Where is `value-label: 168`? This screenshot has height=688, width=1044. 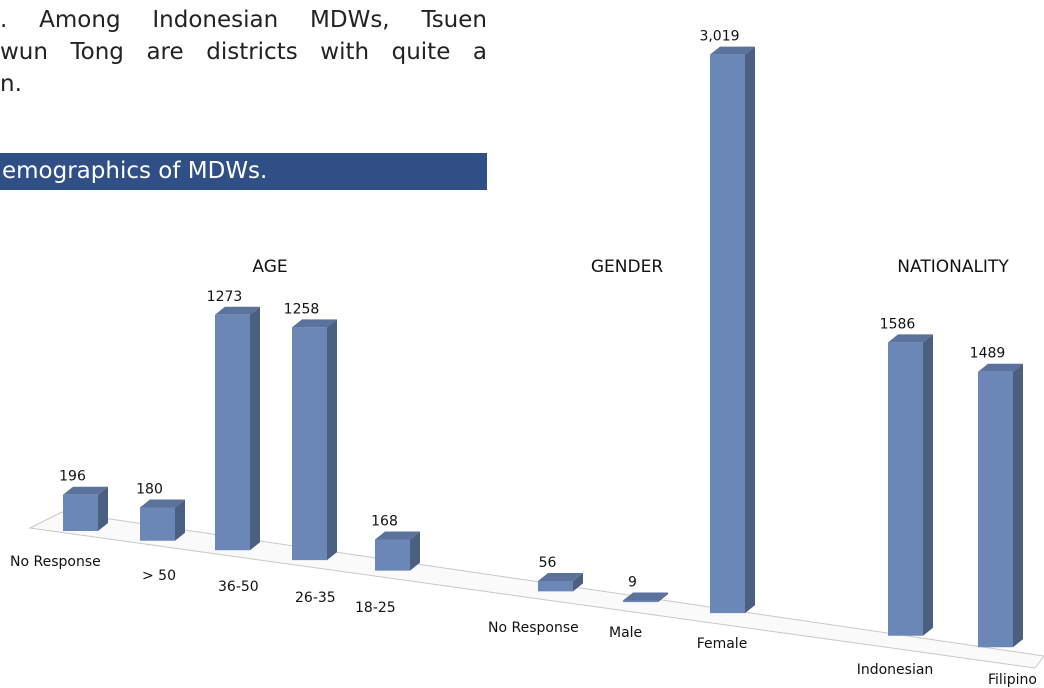 value-label: 168 is located at coordinates (384, 522).